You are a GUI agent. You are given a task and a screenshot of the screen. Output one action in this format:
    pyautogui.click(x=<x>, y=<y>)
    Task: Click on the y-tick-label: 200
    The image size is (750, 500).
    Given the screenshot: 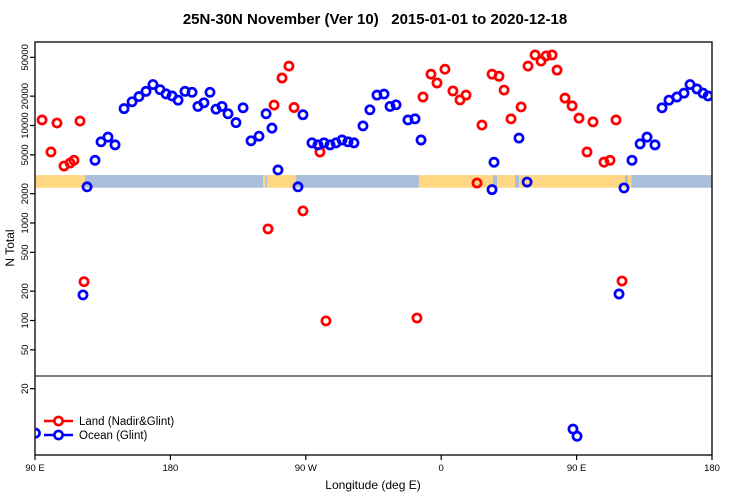 What is the action you would take?
    pyautogui.click(x=25, y=291)
    